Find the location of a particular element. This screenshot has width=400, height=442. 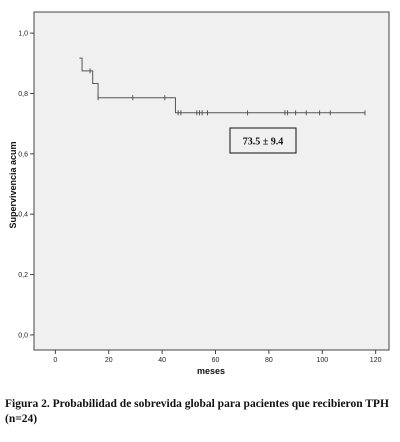

y-tick-label: 0,4 is located at coordinates (23, 215).